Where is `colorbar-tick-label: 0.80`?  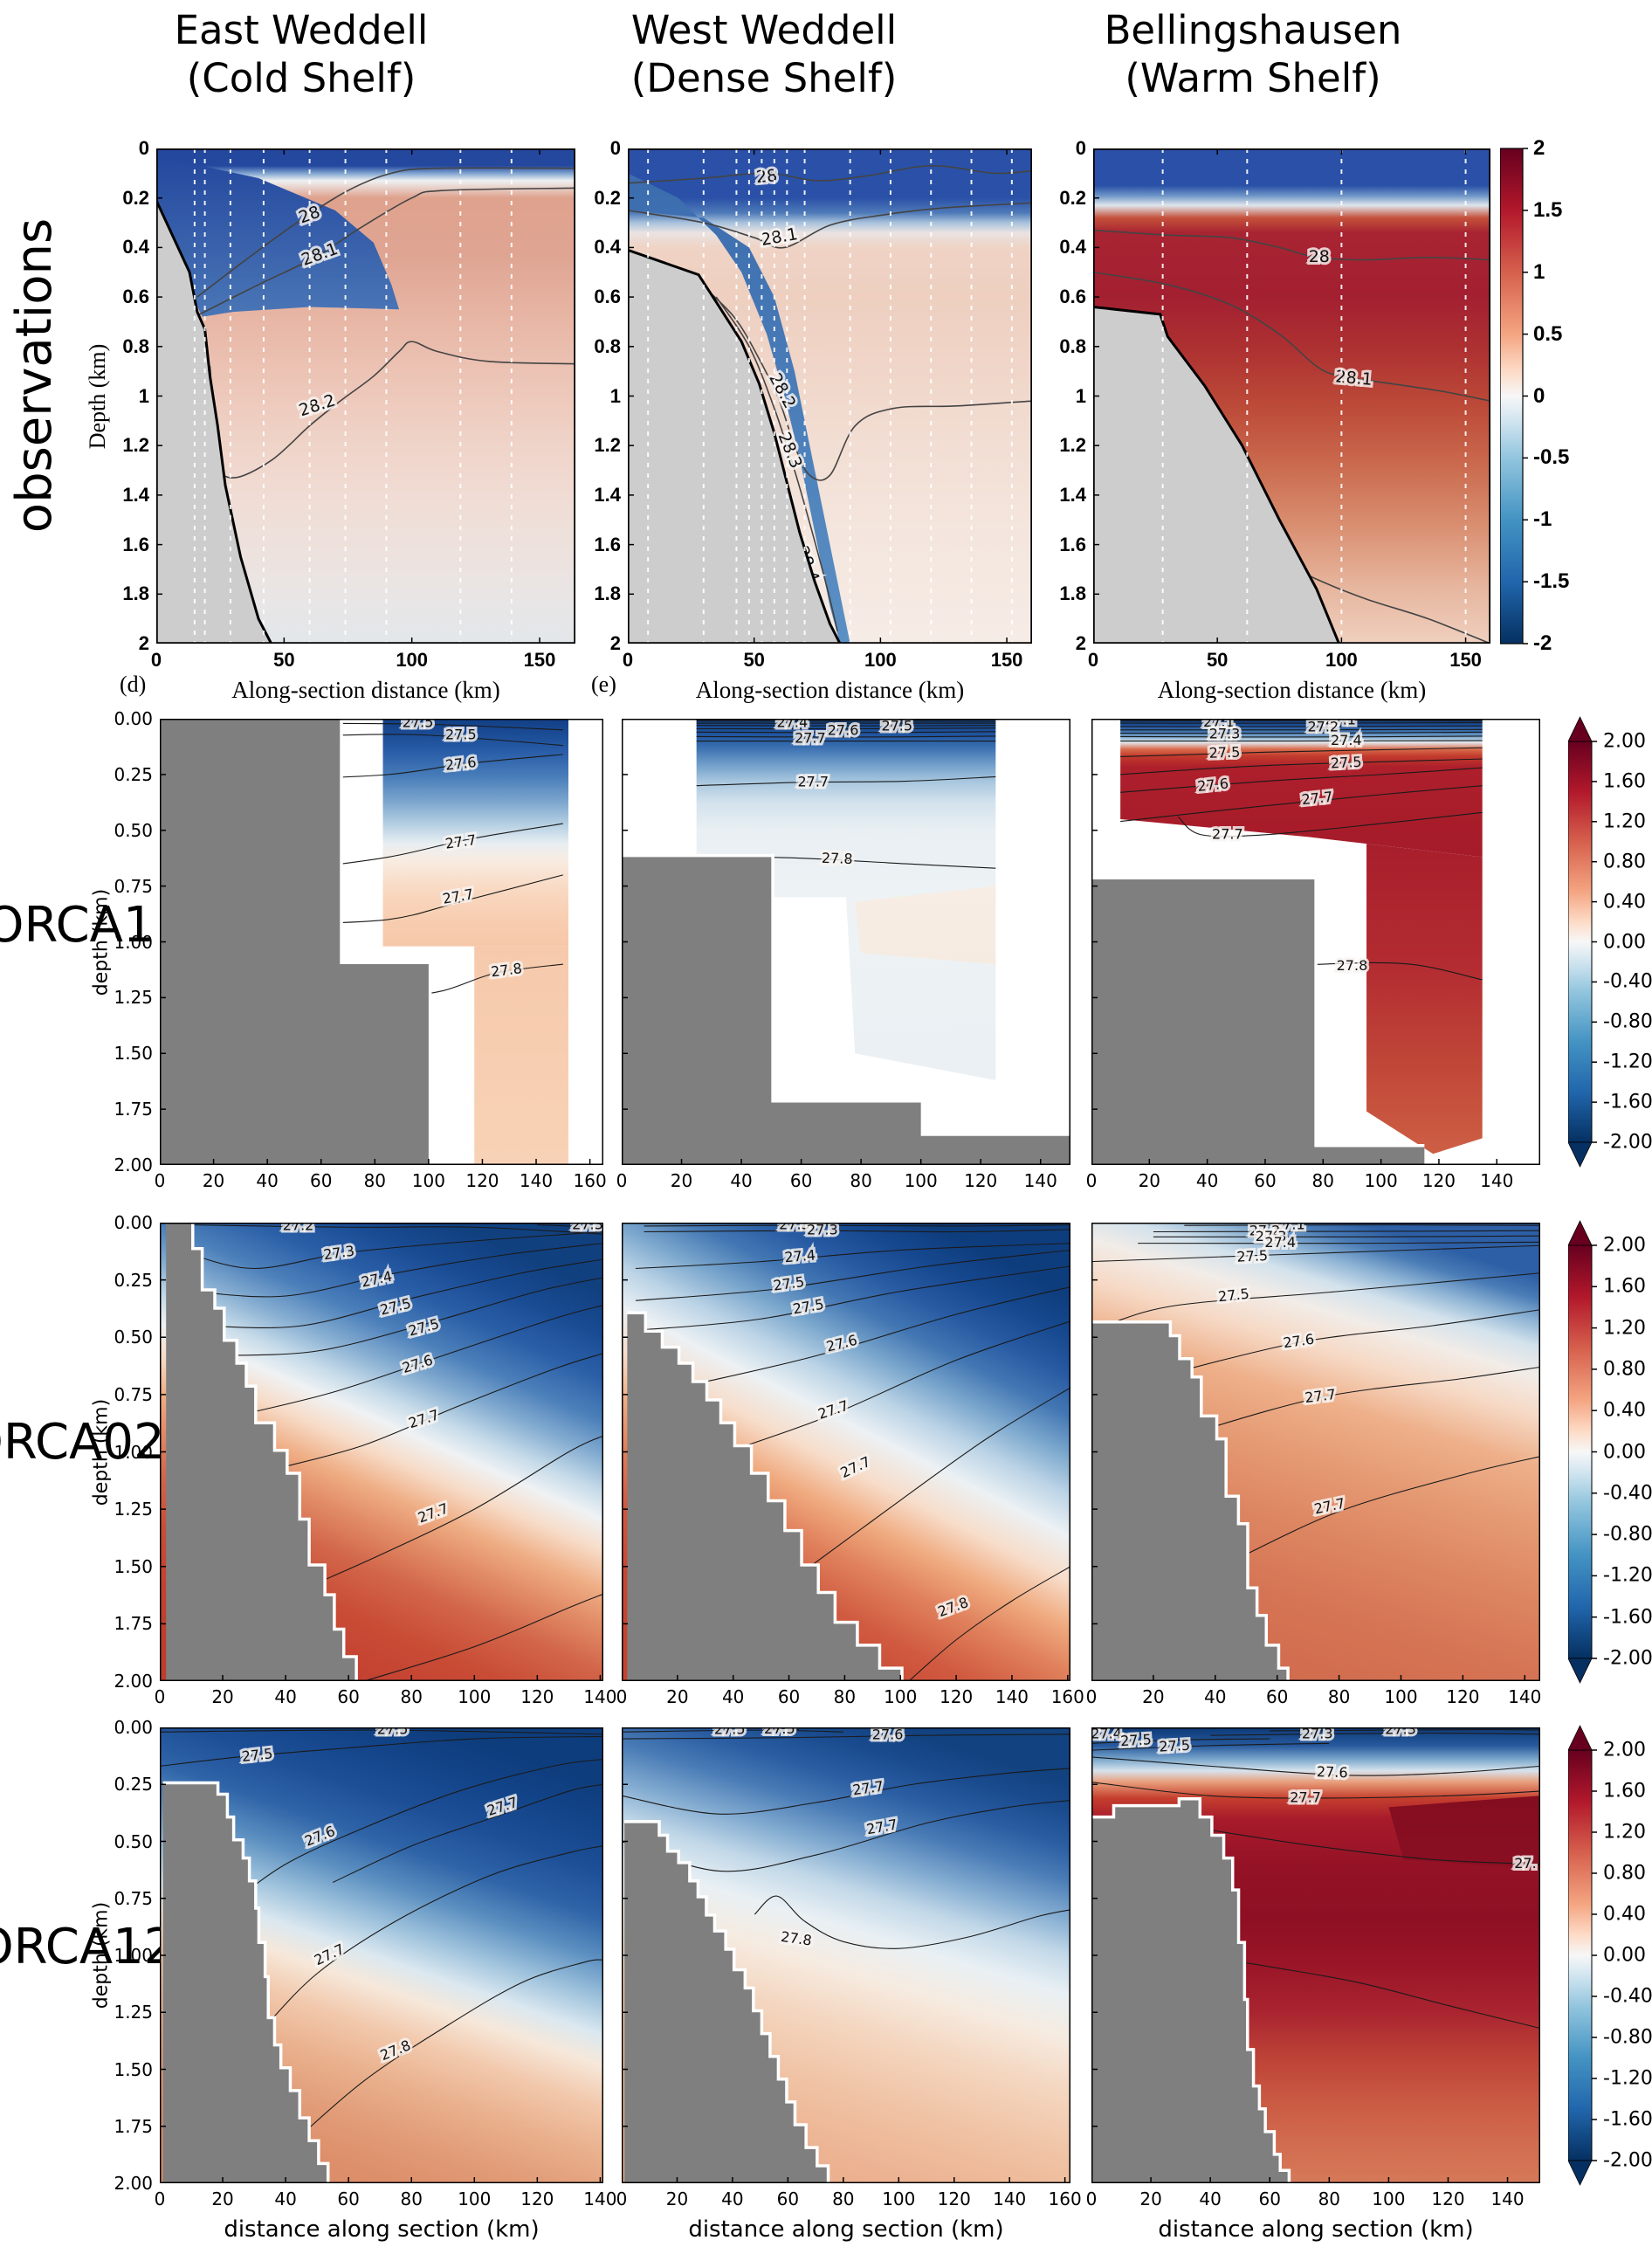
colorbar-tick-label: 0.80 is located at coordinates (1624, 862).